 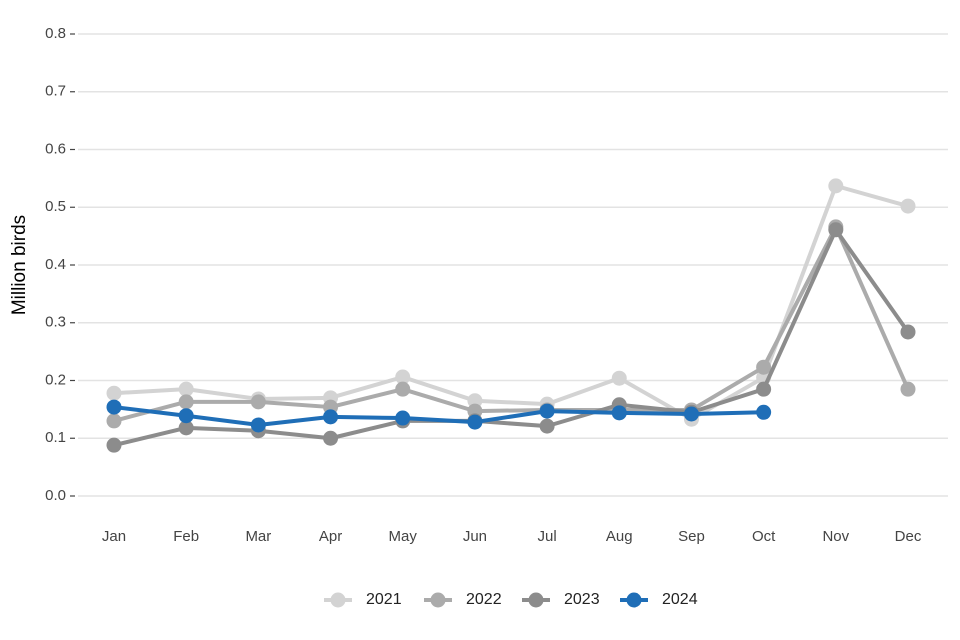 What do you see at coordinates (55, 206) in the screenshot?
I see `y-tick-label: 0.5` at bounding box center [55, 206].